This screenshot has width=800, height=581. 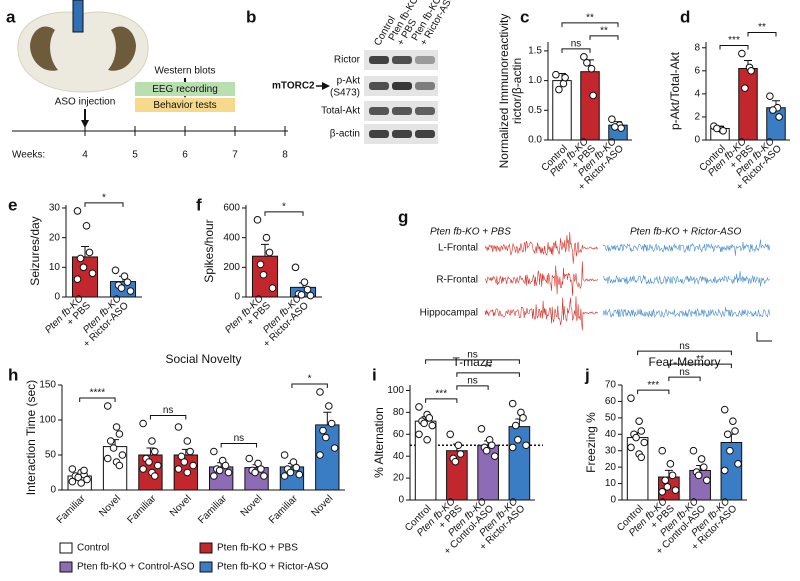 What do you see at coordinates (399, 434) in the screenshot?
I see `y-tick-label: 60` at bounding box center [399, 434].